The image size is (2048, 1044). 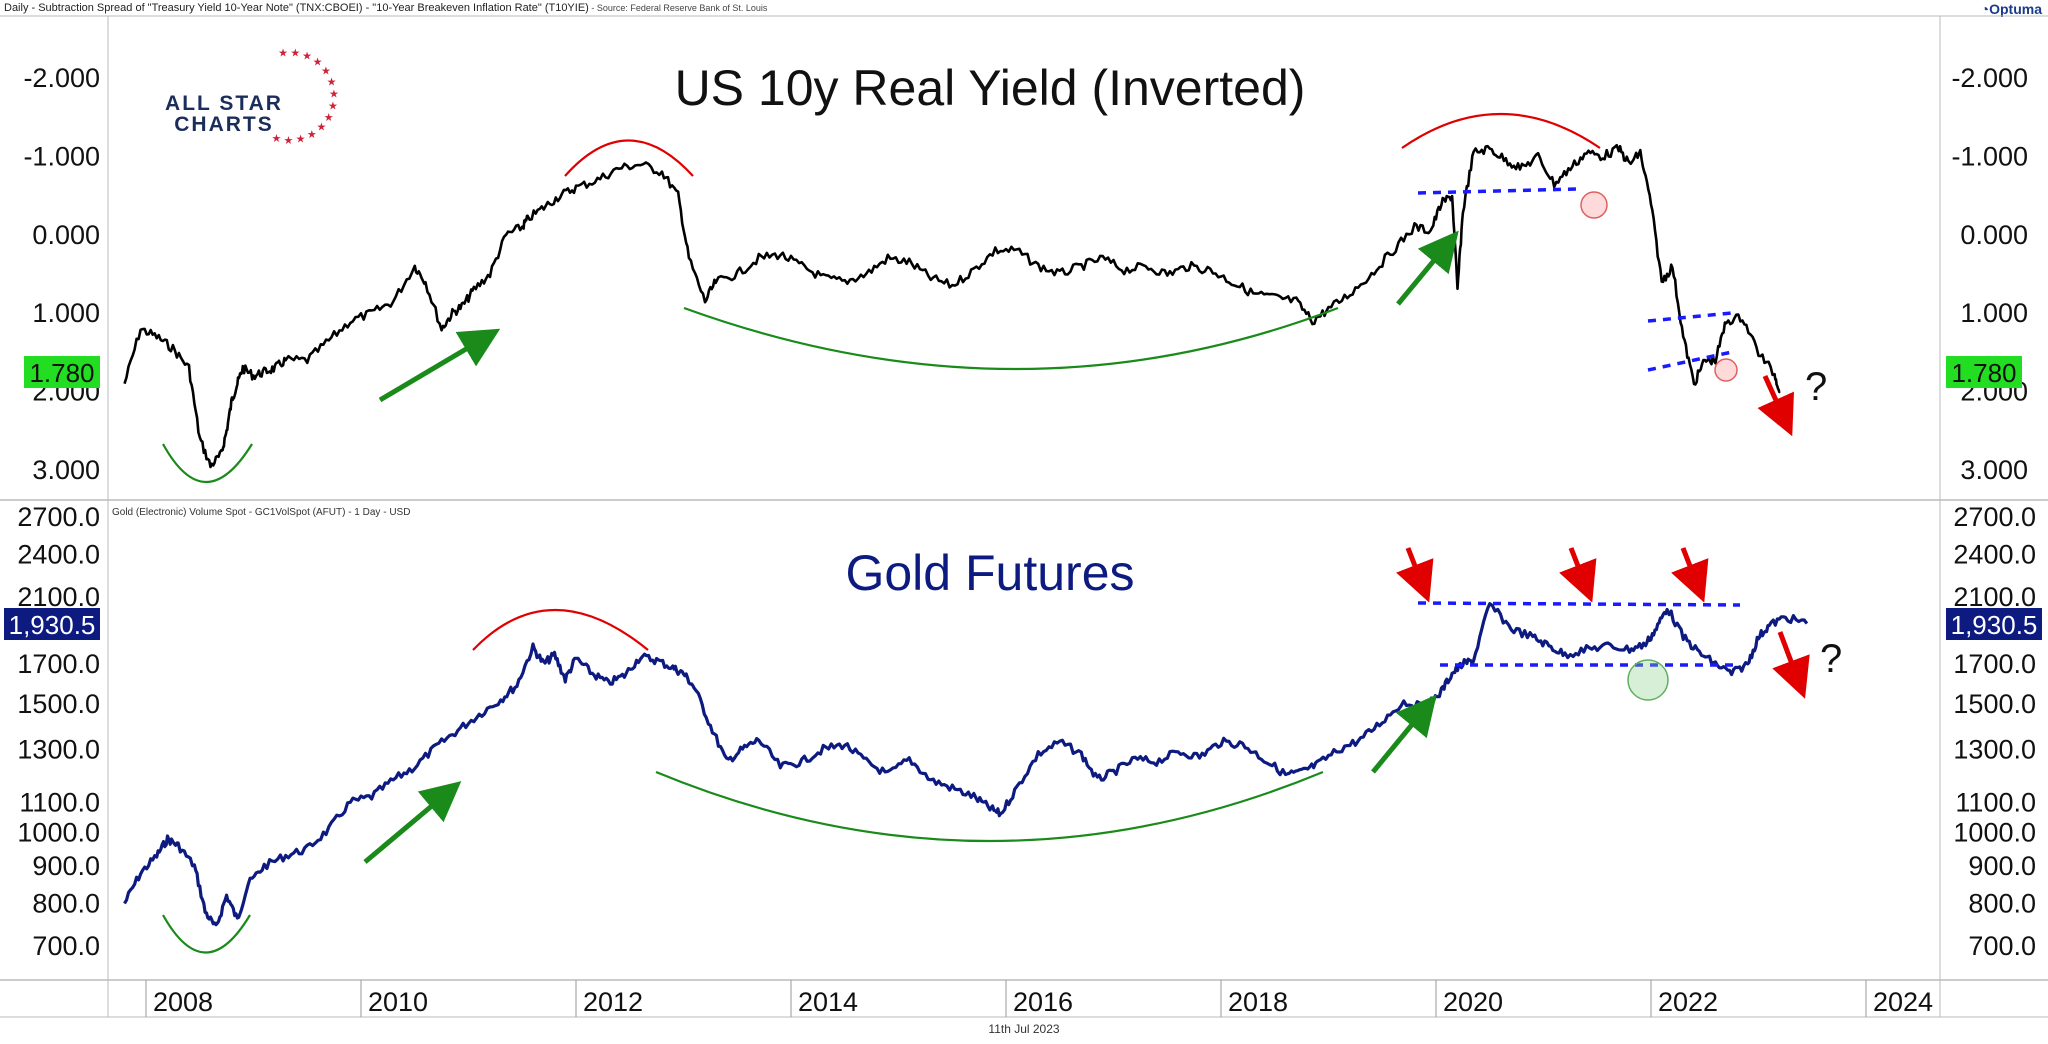 I want to click on green-arrow-bottom-2010, so click(x=412, y=822).